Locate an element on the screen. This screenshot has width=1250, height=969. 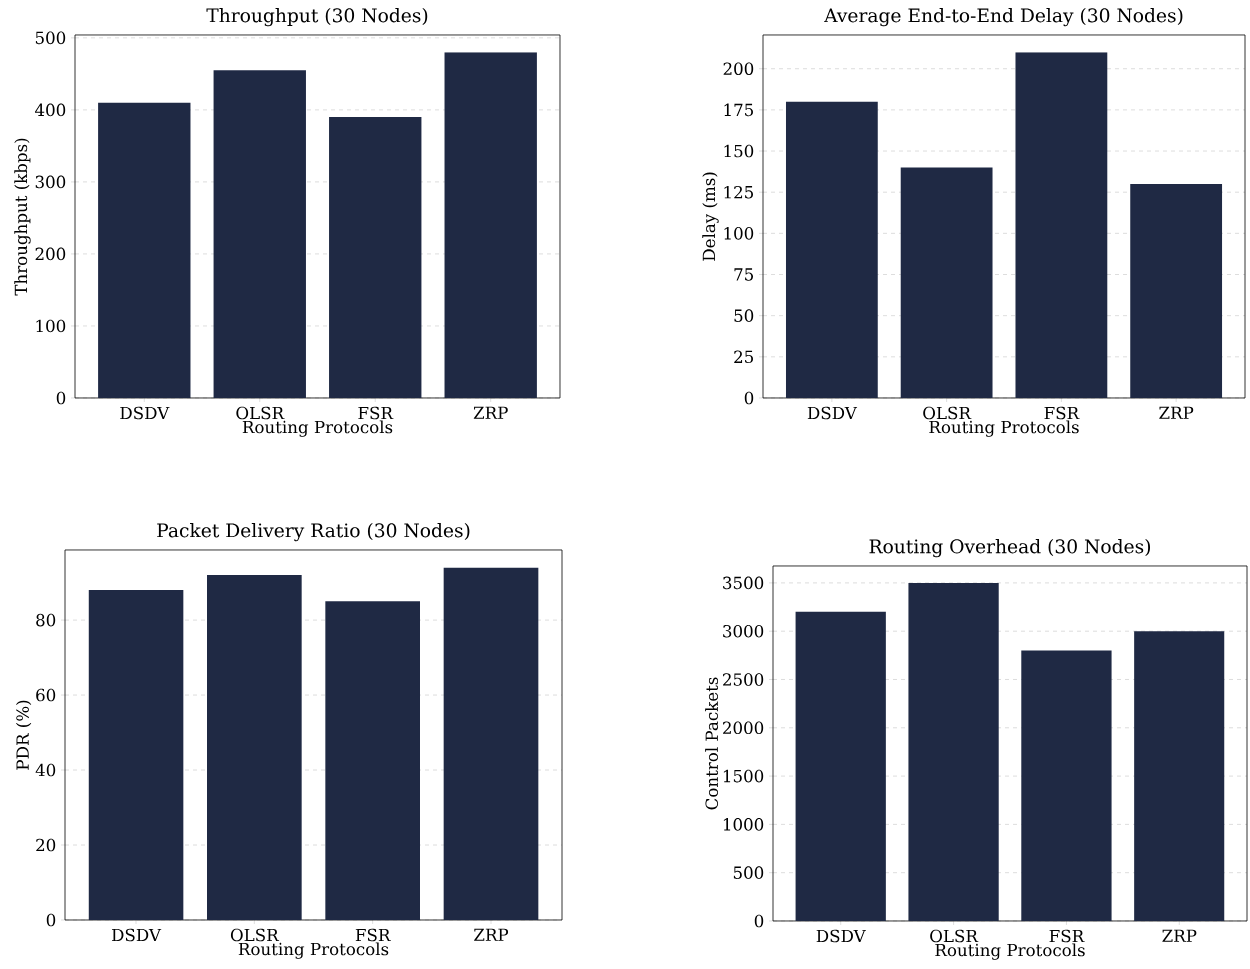
y-axis-title: Delay (ms) is located at coordinates (710, 216).